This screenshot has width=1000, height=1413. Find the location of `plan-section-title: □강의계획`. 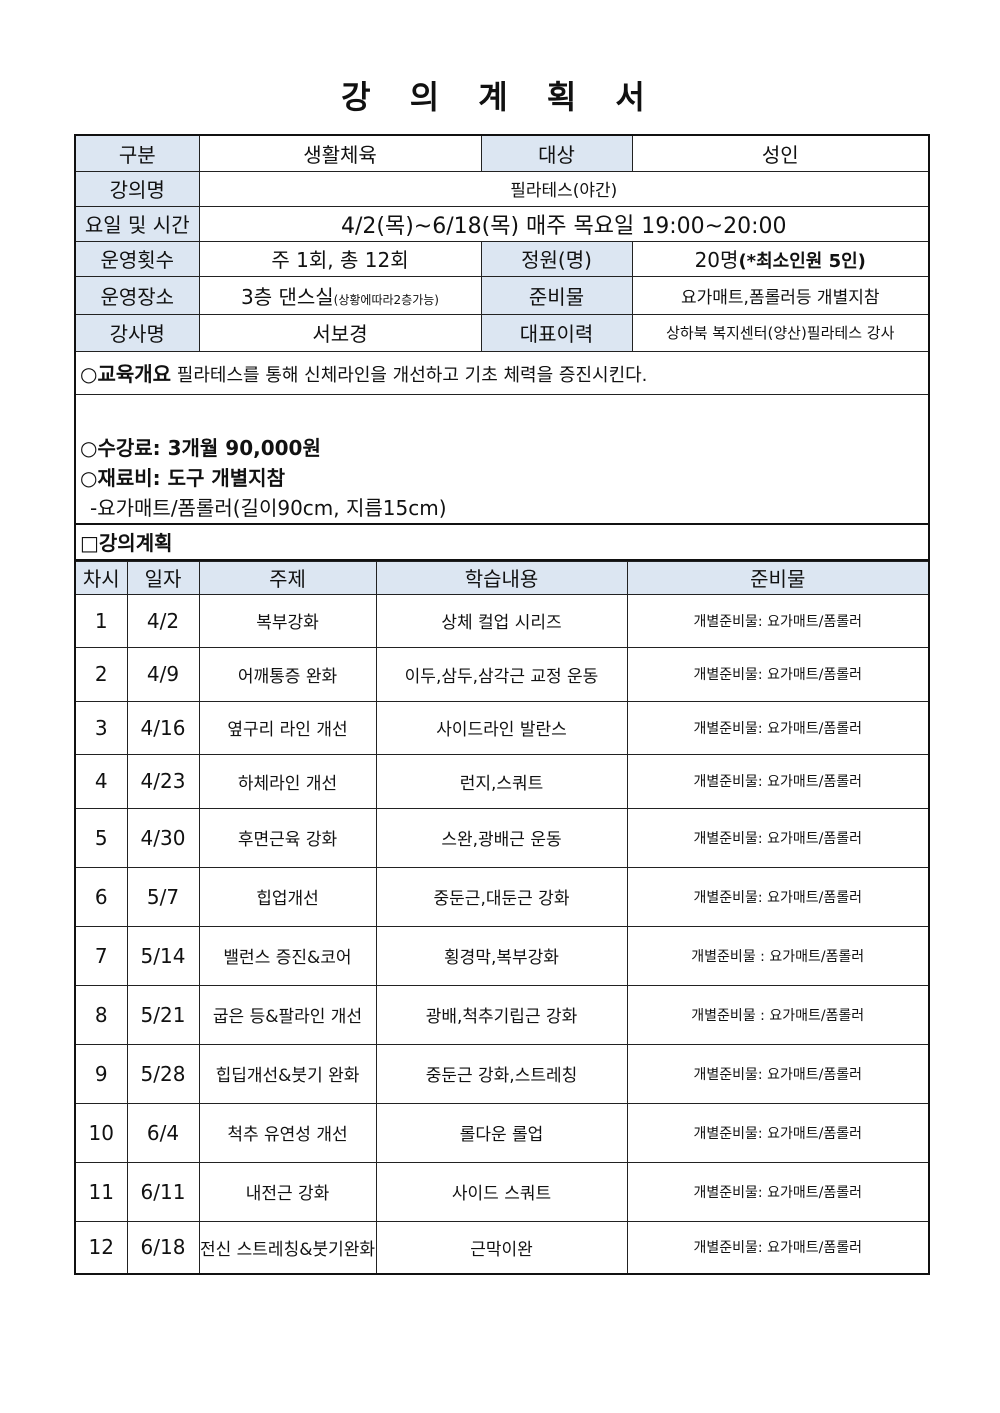

plan-section-title: □강의계획 is located at coordinates (502, 541).